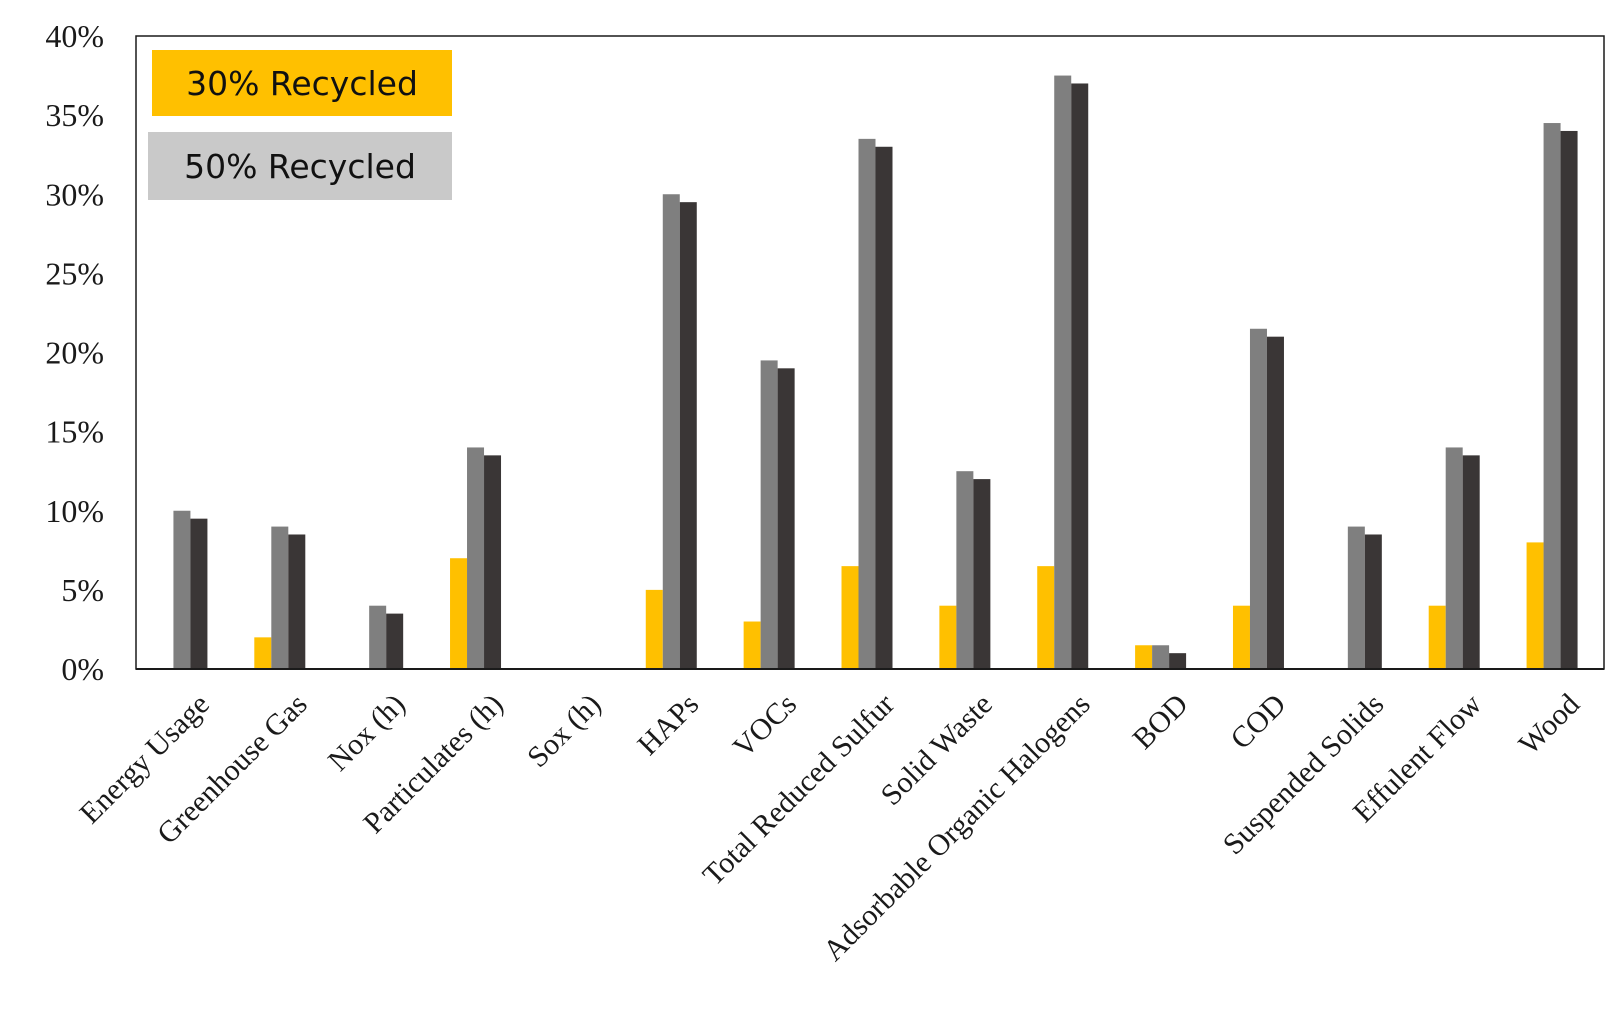 Image resolution: width=1620 pixels, height=1032 pixels. What do you see at coordinates (668, 725) in the screenshot?
I see `x-category-label: HAPs` at bounding box center [668, 725].